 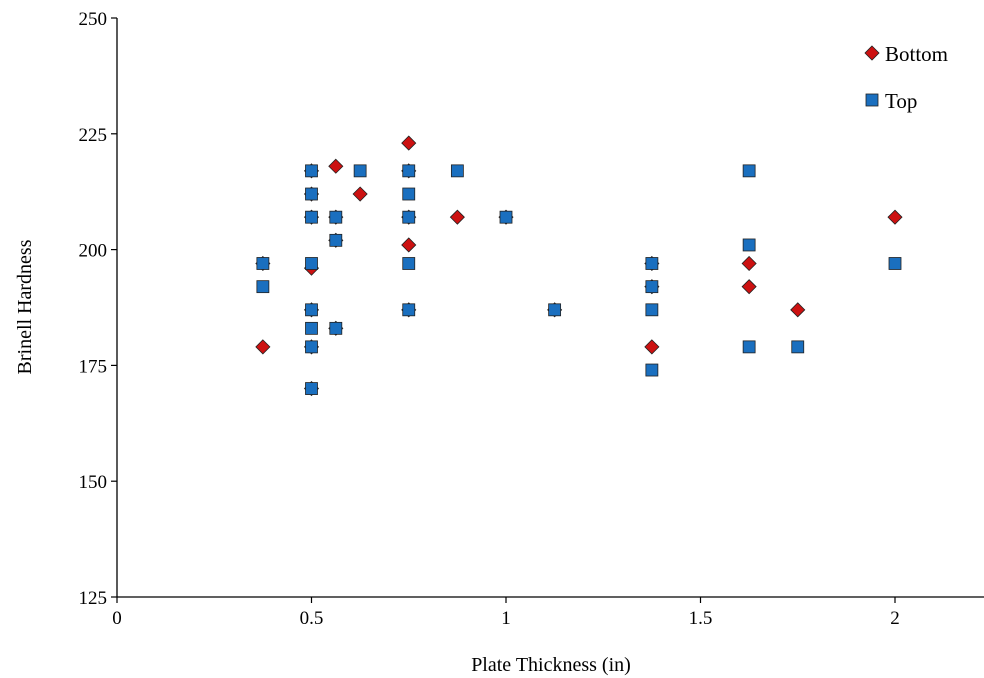 What do you see at coordinates (906, 77) in the screenshot?
I see `legend: Bottom Top` at bounding box center [906, 77].